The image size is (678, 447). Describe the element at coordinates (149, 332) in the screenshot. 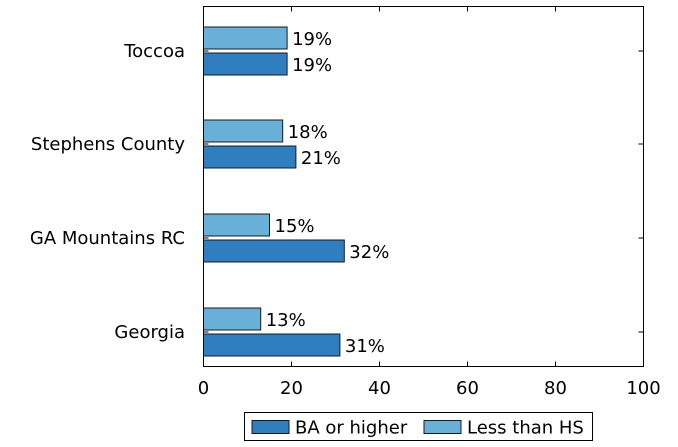

I see `category-label: Georgia` at that location.